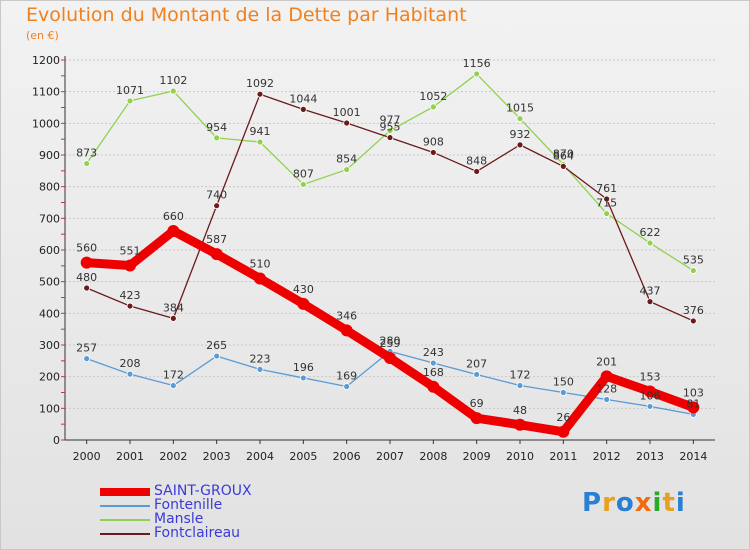  I want to click on data-label: 208, so click(130, 363).